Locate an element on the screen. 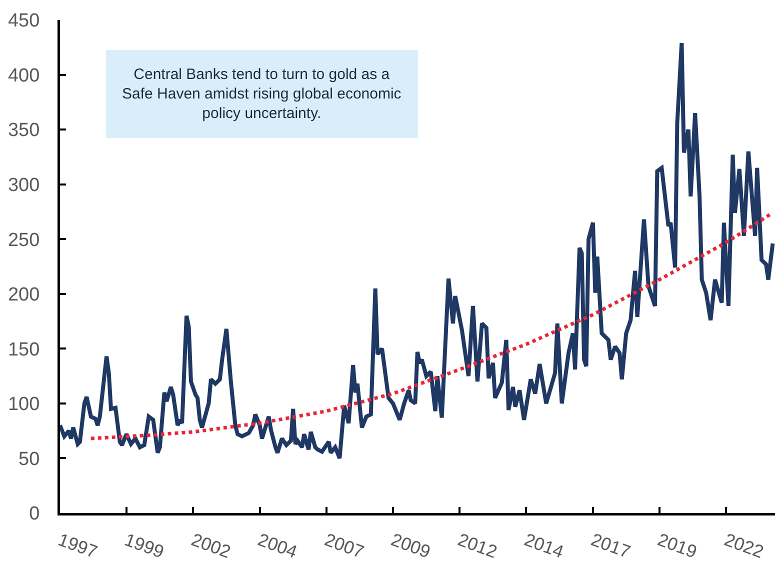 The height and width of the screenshot is (584, 775). y-tick-label: 100 is located at coordinates (24, 405).